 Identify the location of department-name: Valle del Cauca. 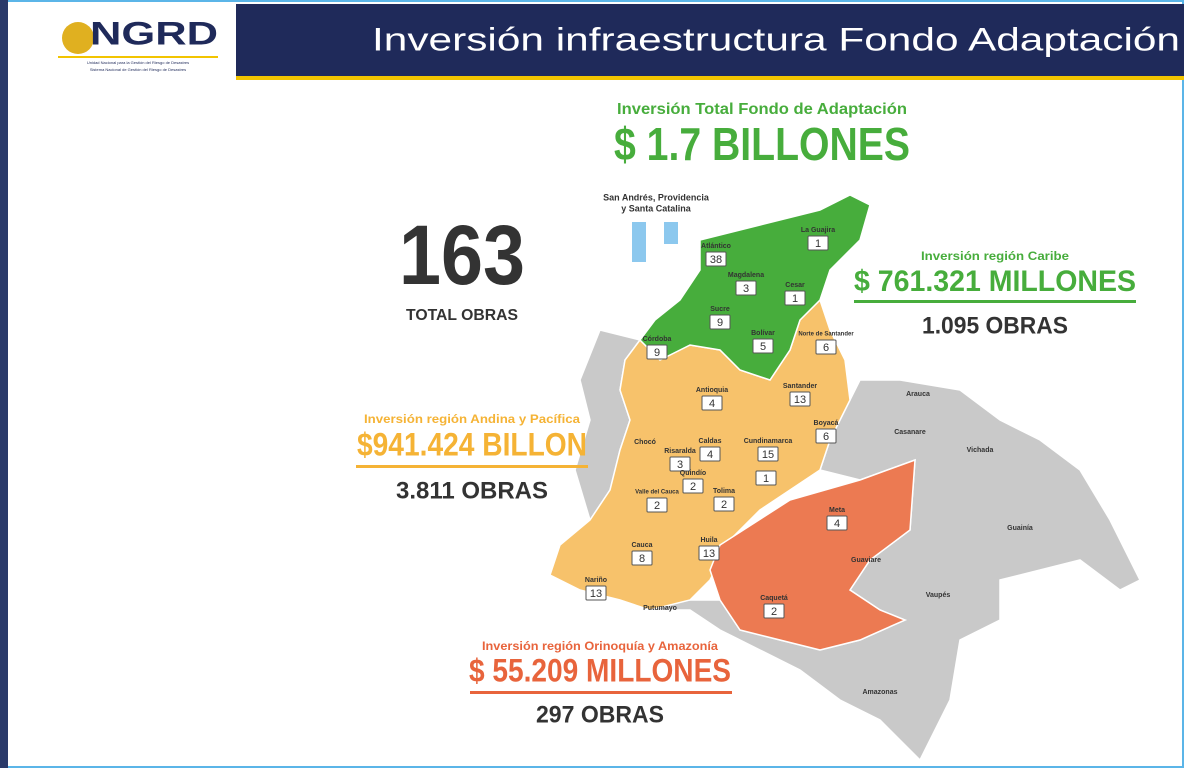
(657, 493).